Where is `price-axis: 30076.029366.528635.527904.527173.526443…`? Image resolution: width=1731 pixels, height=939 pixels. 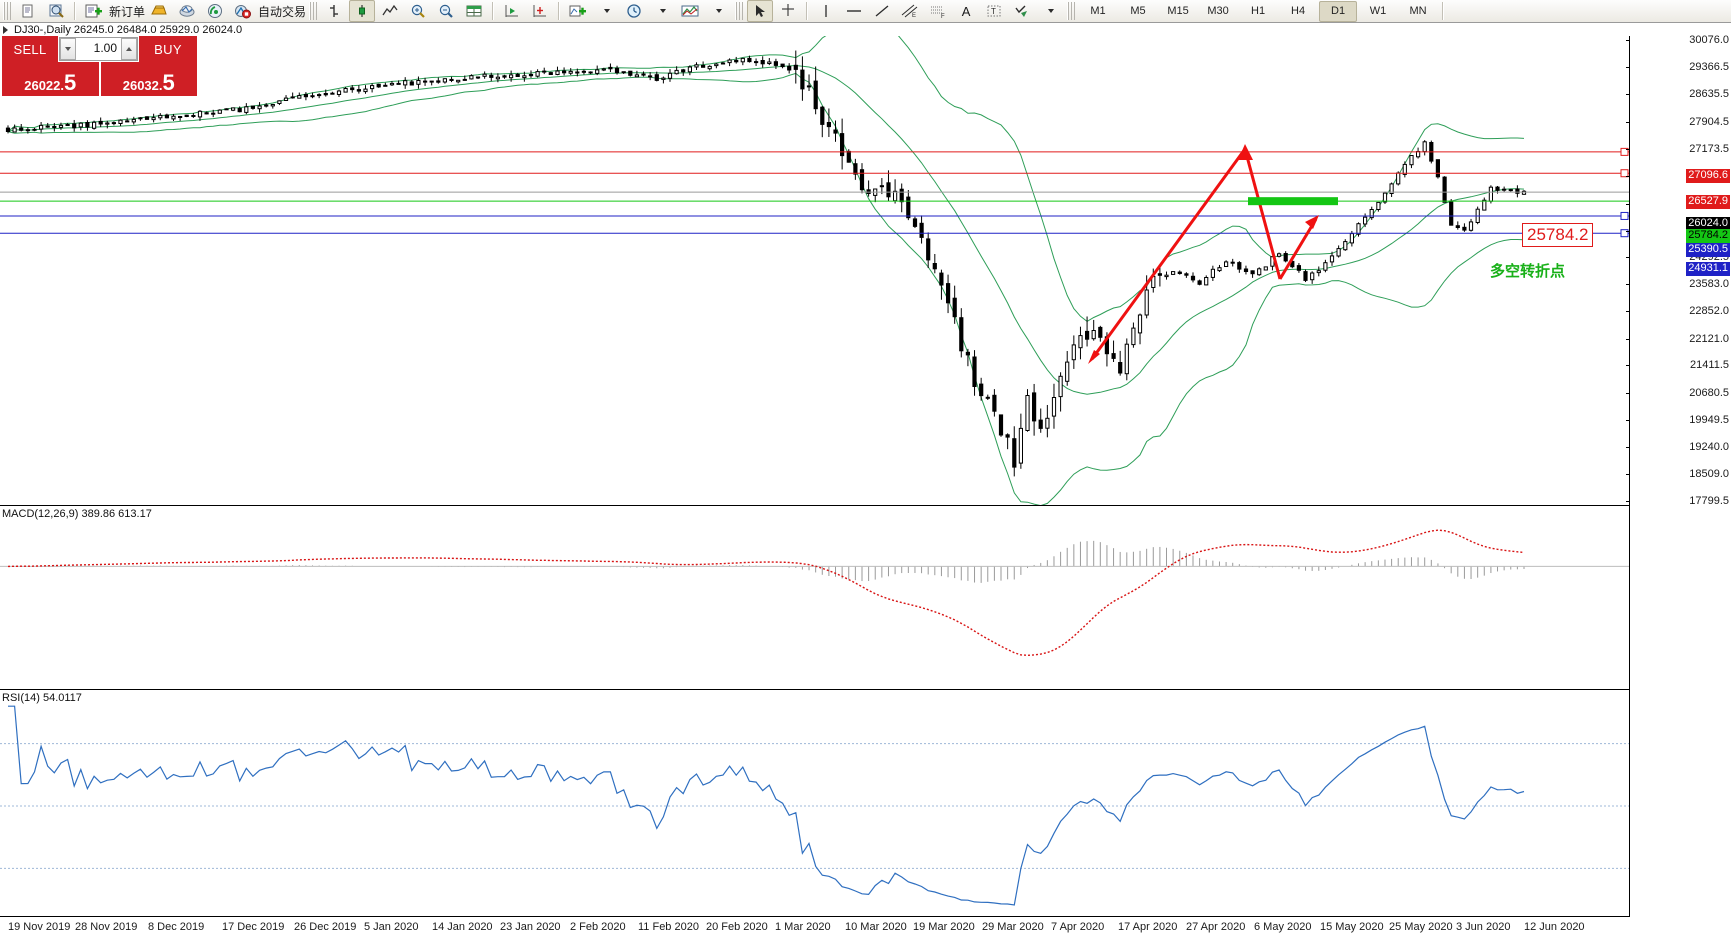 price-axis: 30076.029366.528635.527904.527173.526443… is located at coordinates (1678, 475).